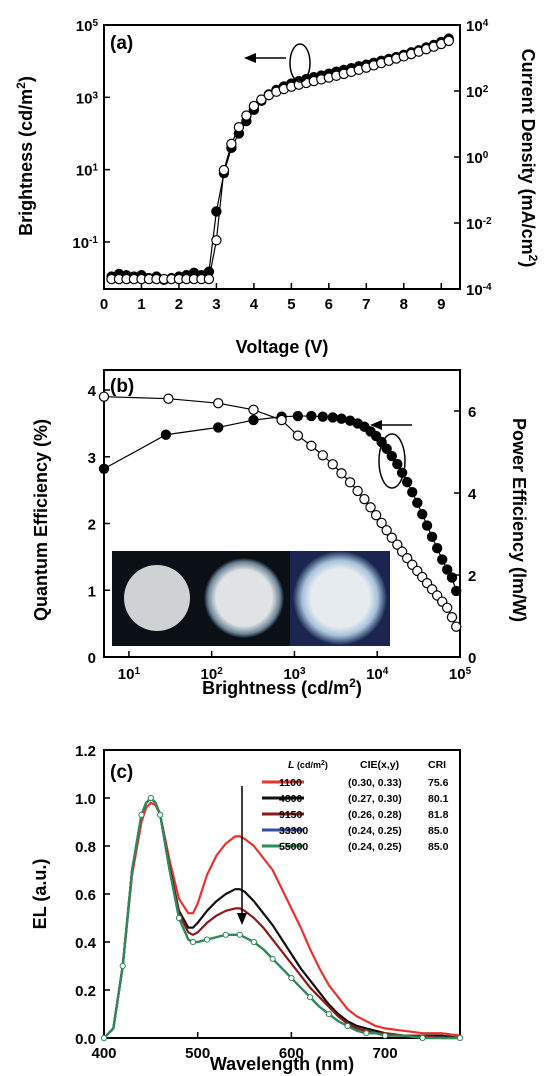 This screenshot has width=545, height=1076. What do you see at coordinates (85, 847) in the screenshot?
I see `panel-c-ytick-label: 0.8` at bounding box center [85, 847].